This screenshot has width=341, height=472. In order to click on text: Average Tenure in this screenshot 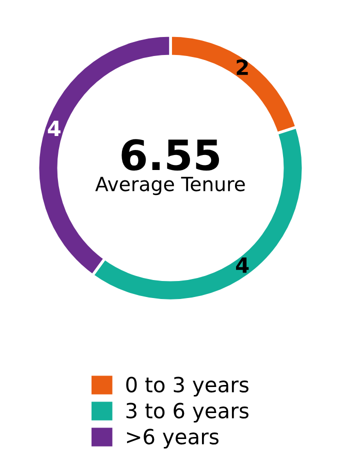, I will do `click(170, 186)`.